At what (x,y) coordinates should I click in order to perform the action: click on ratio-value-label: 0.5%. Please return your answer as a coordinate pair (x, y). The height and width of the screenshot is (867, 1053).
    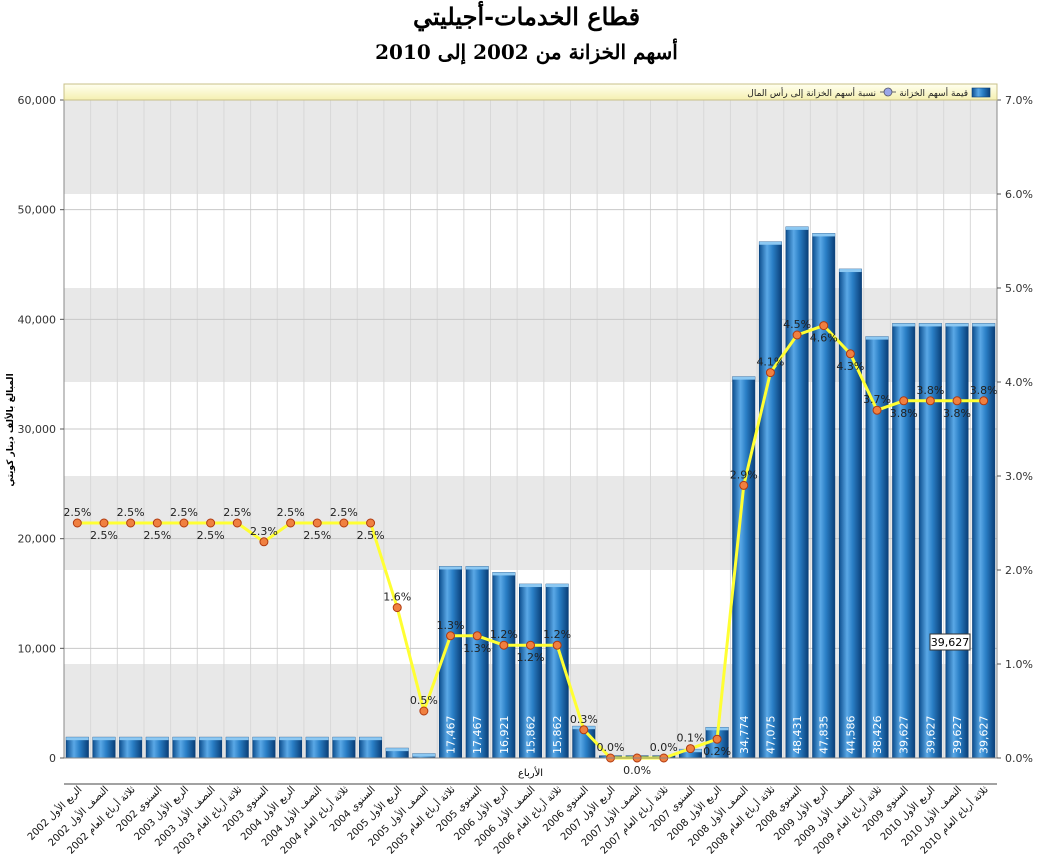
    Looking at the image, I should click on (424, 700).